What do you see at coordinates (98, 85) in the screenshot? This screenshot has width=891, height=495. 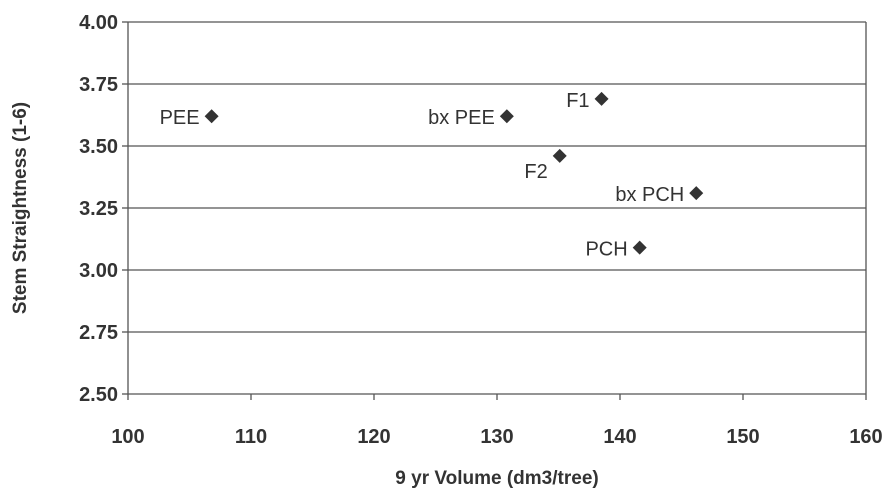 I see `y-tick-label: 3.75` at bounding box center [98, 85].